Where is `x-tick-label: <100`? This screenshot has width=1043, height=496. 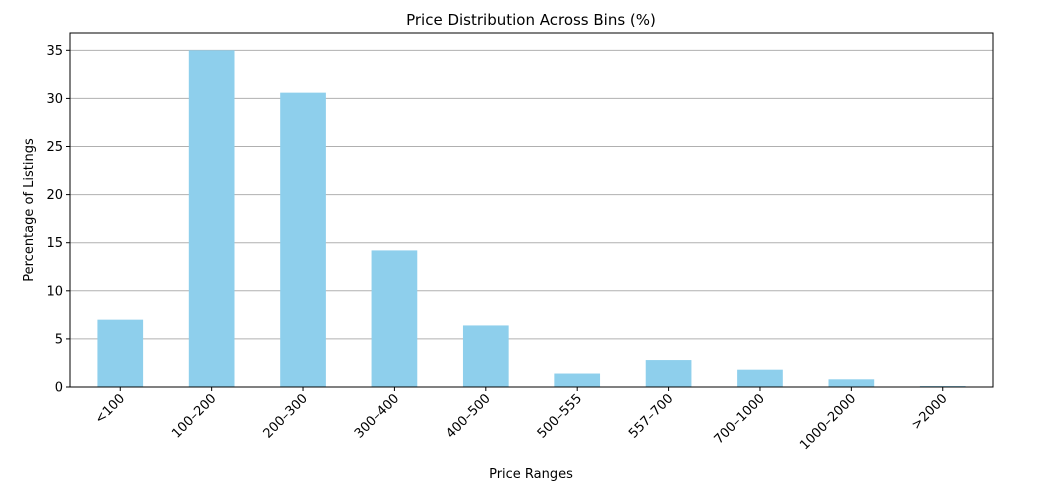 x-tick-label: <100 is located at coordinates (110, 409).